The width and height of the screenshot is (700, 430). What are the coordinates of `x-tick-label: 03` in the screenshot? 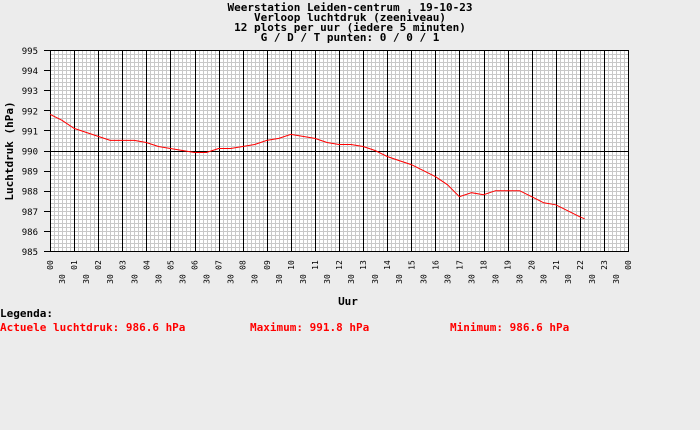 It's located at (122, 265).